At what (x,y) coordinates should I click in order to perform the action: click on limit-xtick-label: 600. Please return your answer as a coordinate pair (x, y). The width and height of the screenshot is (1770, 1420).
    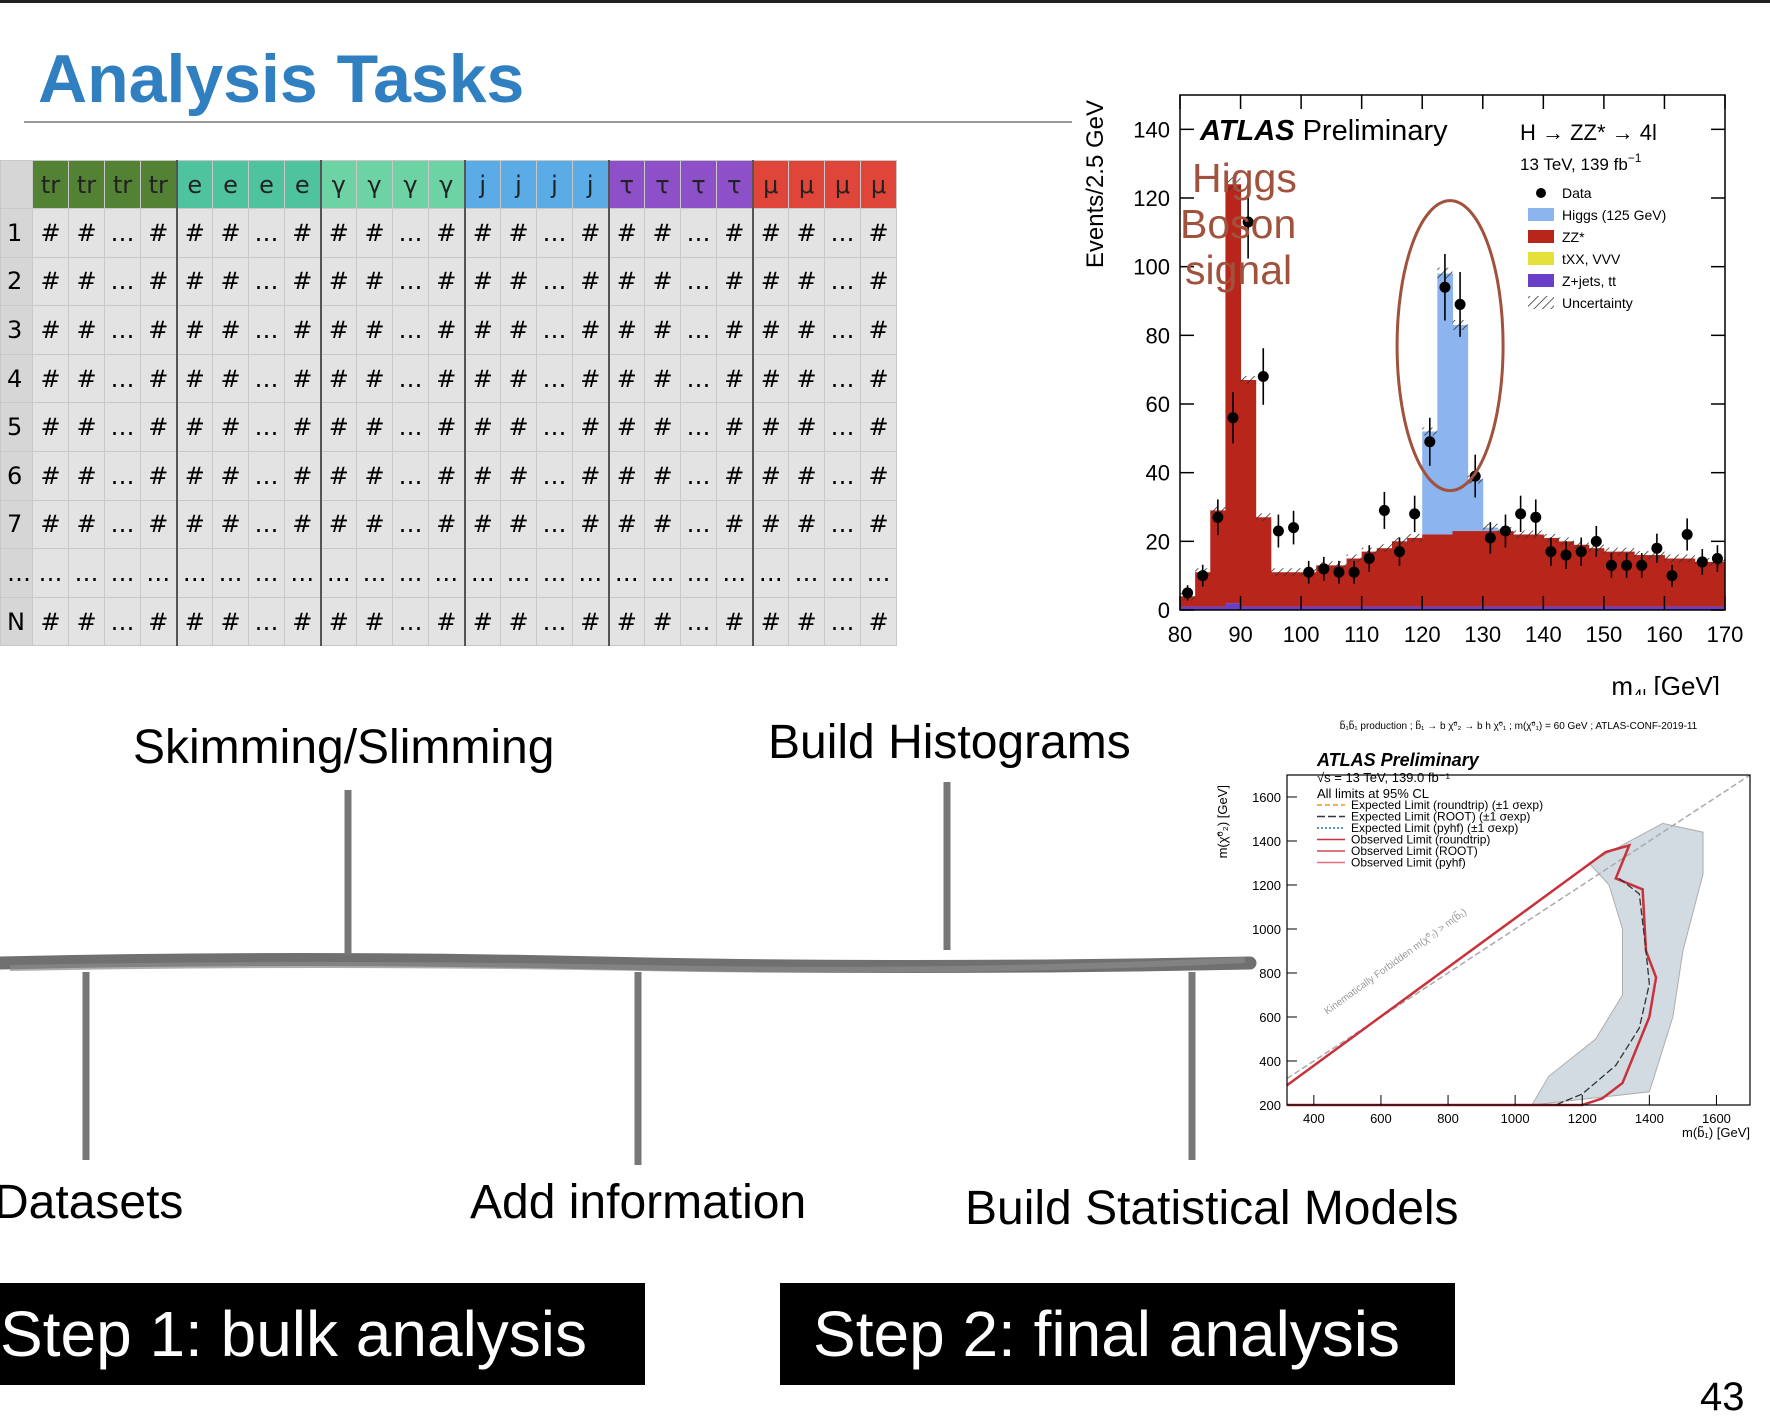
    Looking at the image, I should click on (1381, 1118).